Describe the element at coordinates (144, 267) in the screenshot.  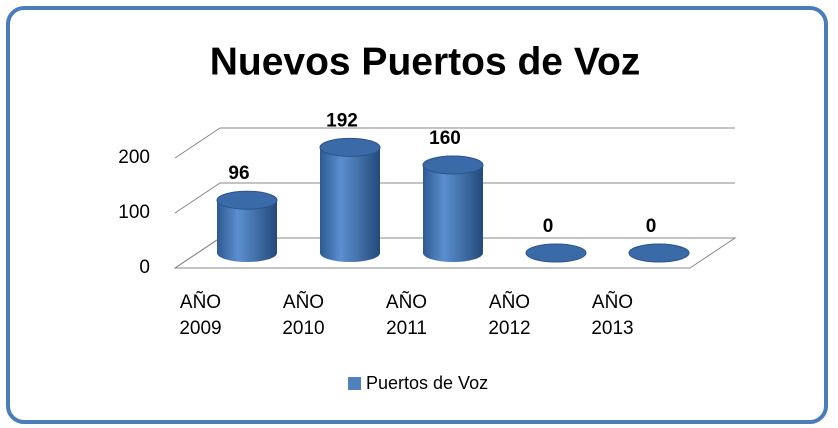
I see `y-tick-label: 0` at that location.